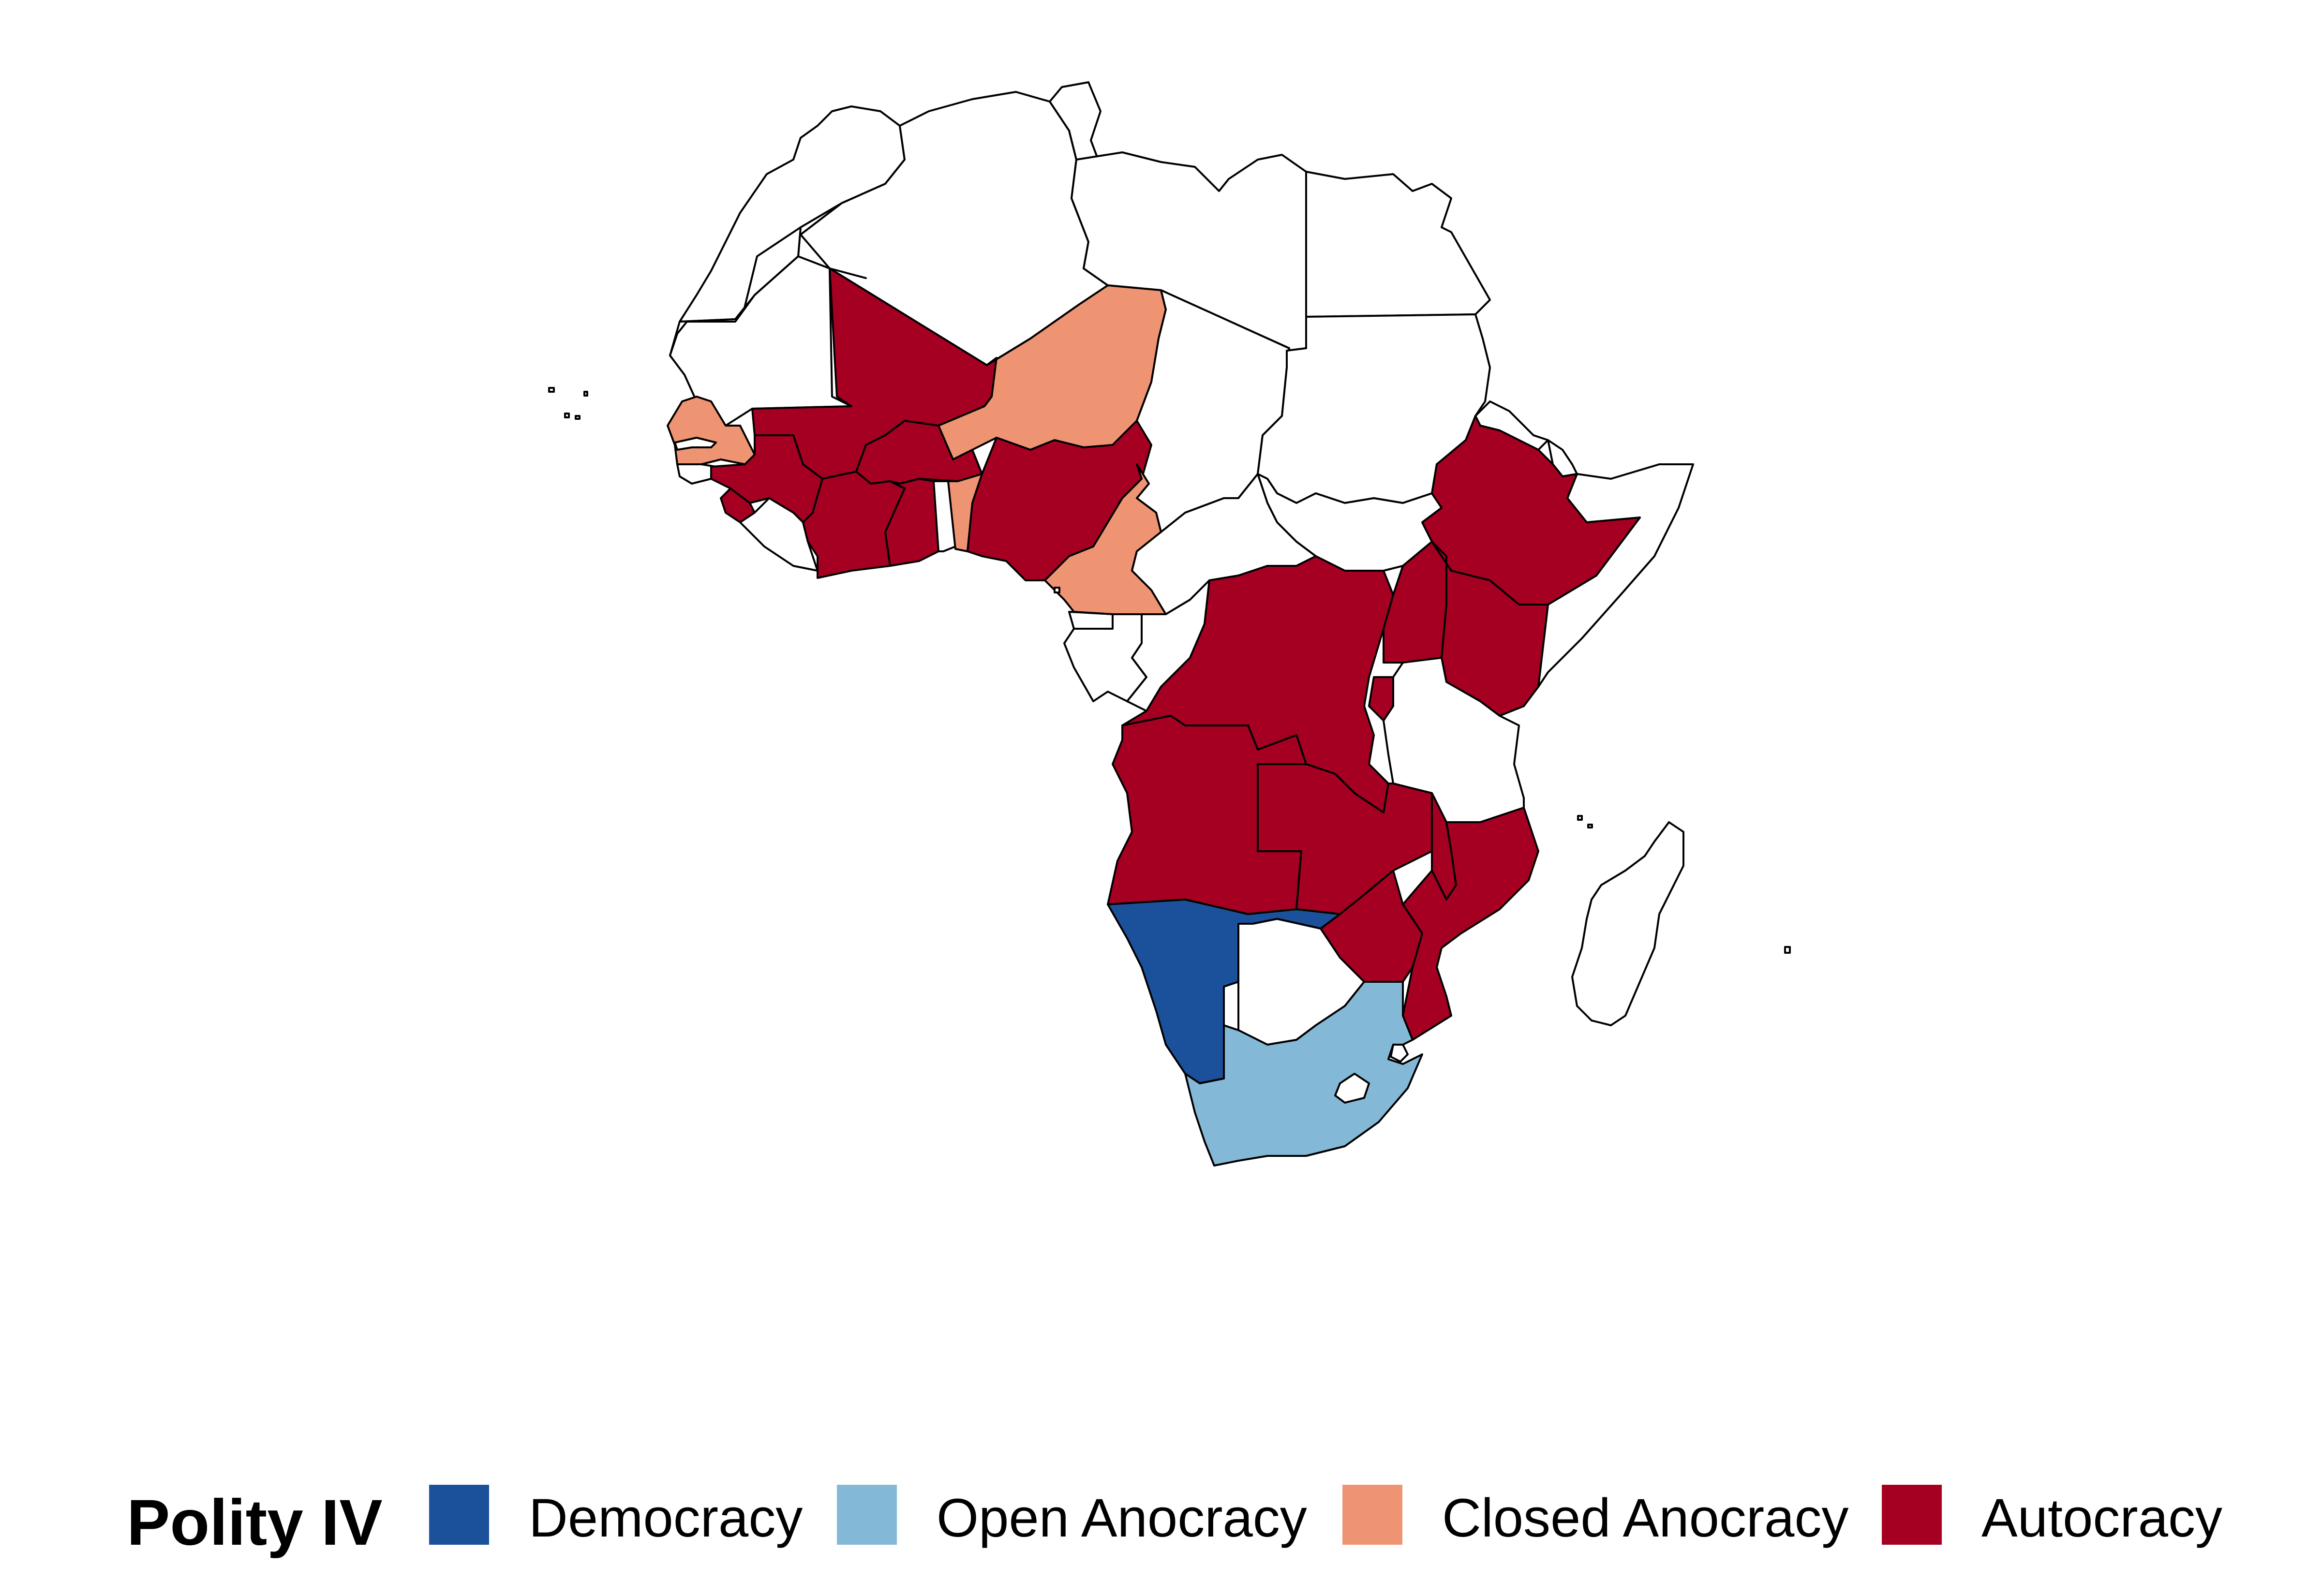 The image size is (2322, 1596). What do you see at coordinates (1398, 244) in the screenshot?
I see `region-egypt` at bounding box center [1398, 244].